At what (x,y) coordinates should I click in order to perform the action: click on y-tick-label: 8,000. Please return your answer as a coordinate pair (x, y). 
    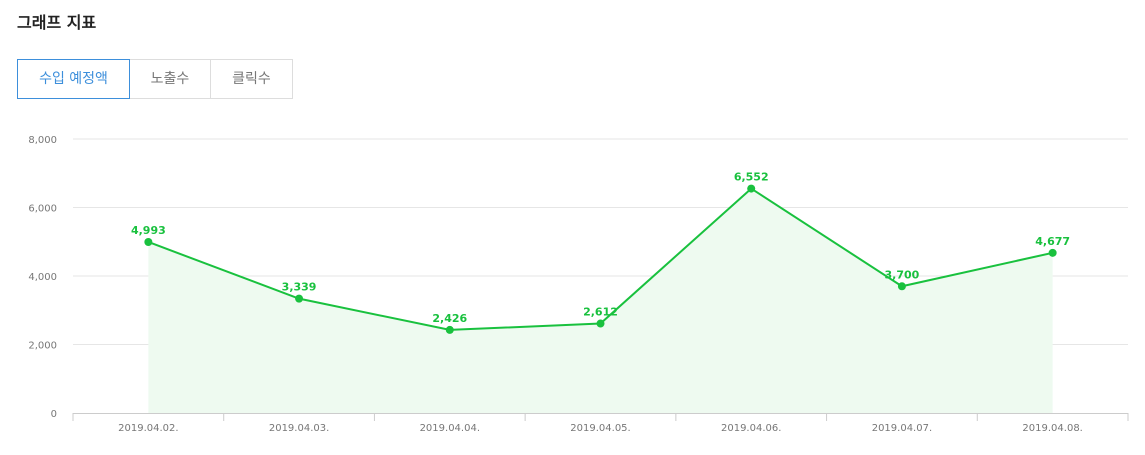
    Looking at the image, I should click on (42, 140).